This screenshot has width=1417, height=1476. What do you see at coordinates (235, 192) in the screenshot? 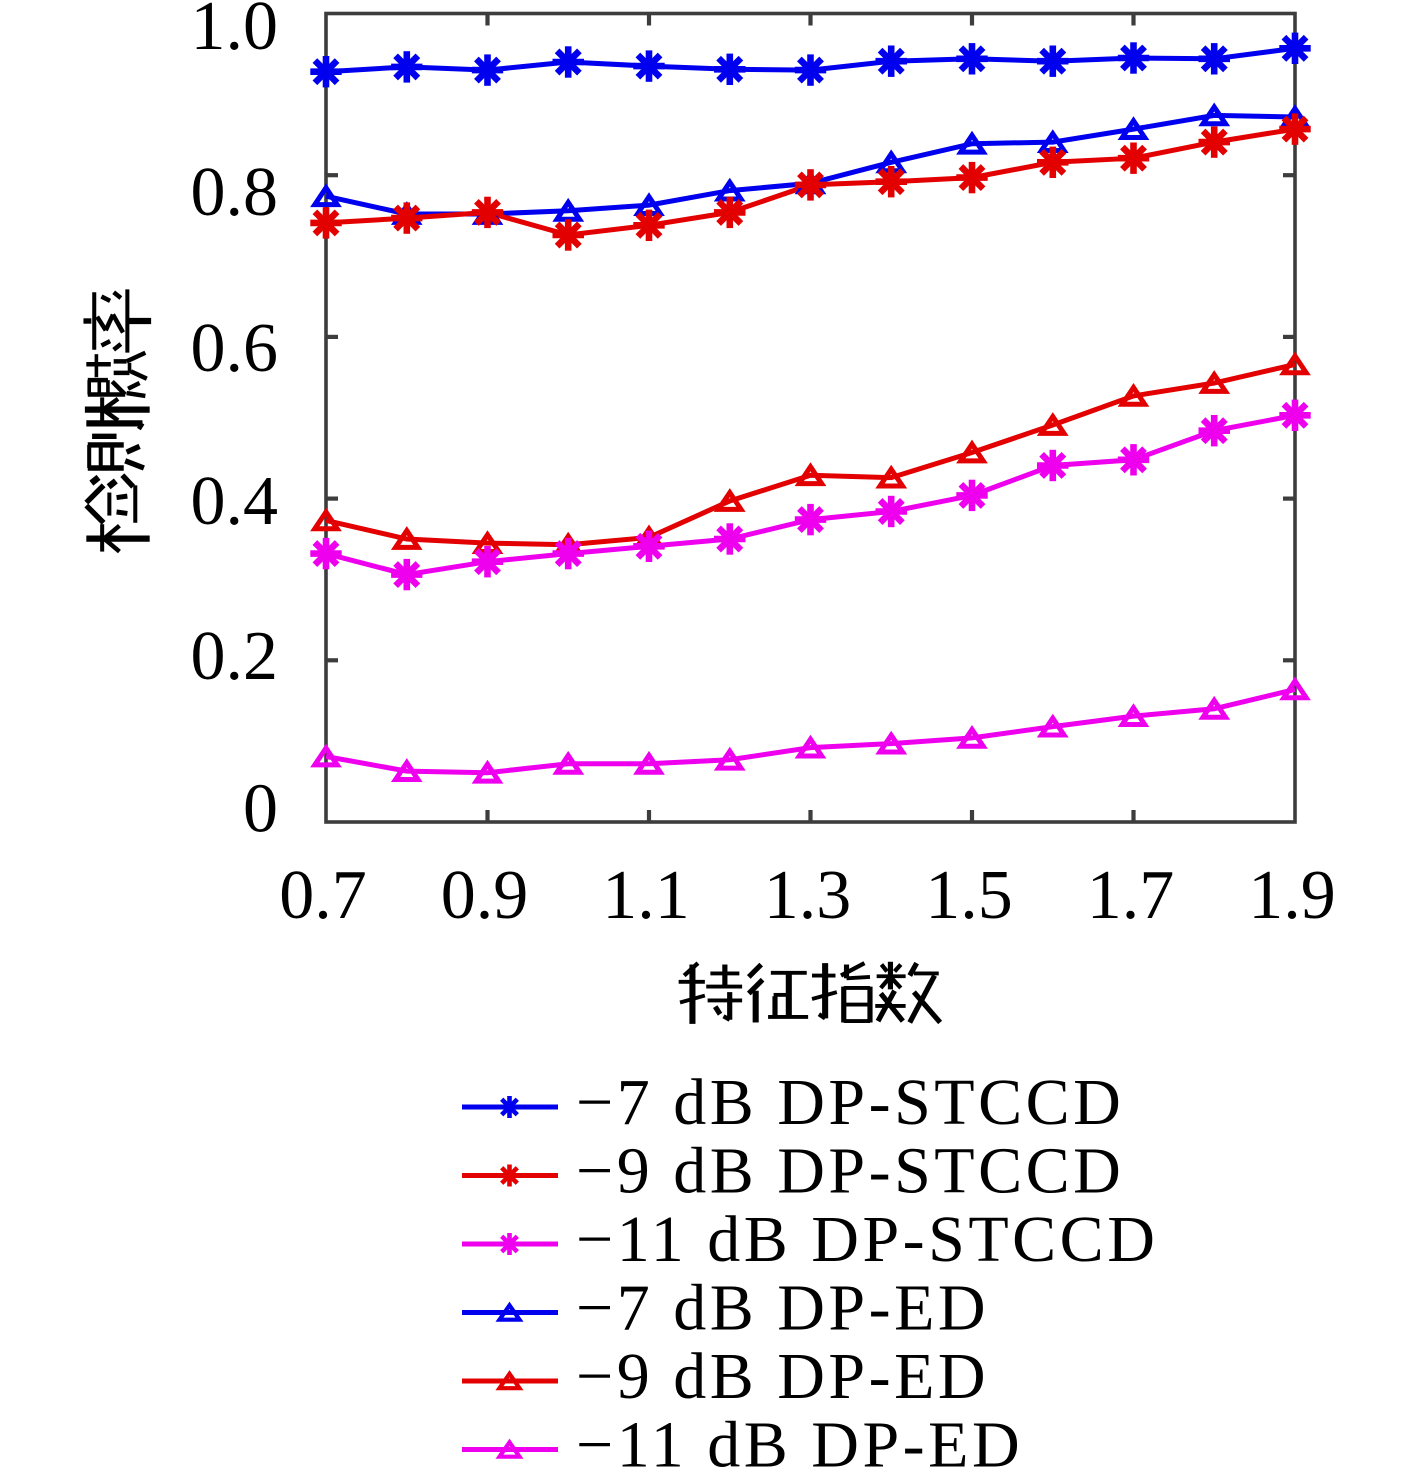
I see `svg-text: 0.8` at bounding box center [235, 192].